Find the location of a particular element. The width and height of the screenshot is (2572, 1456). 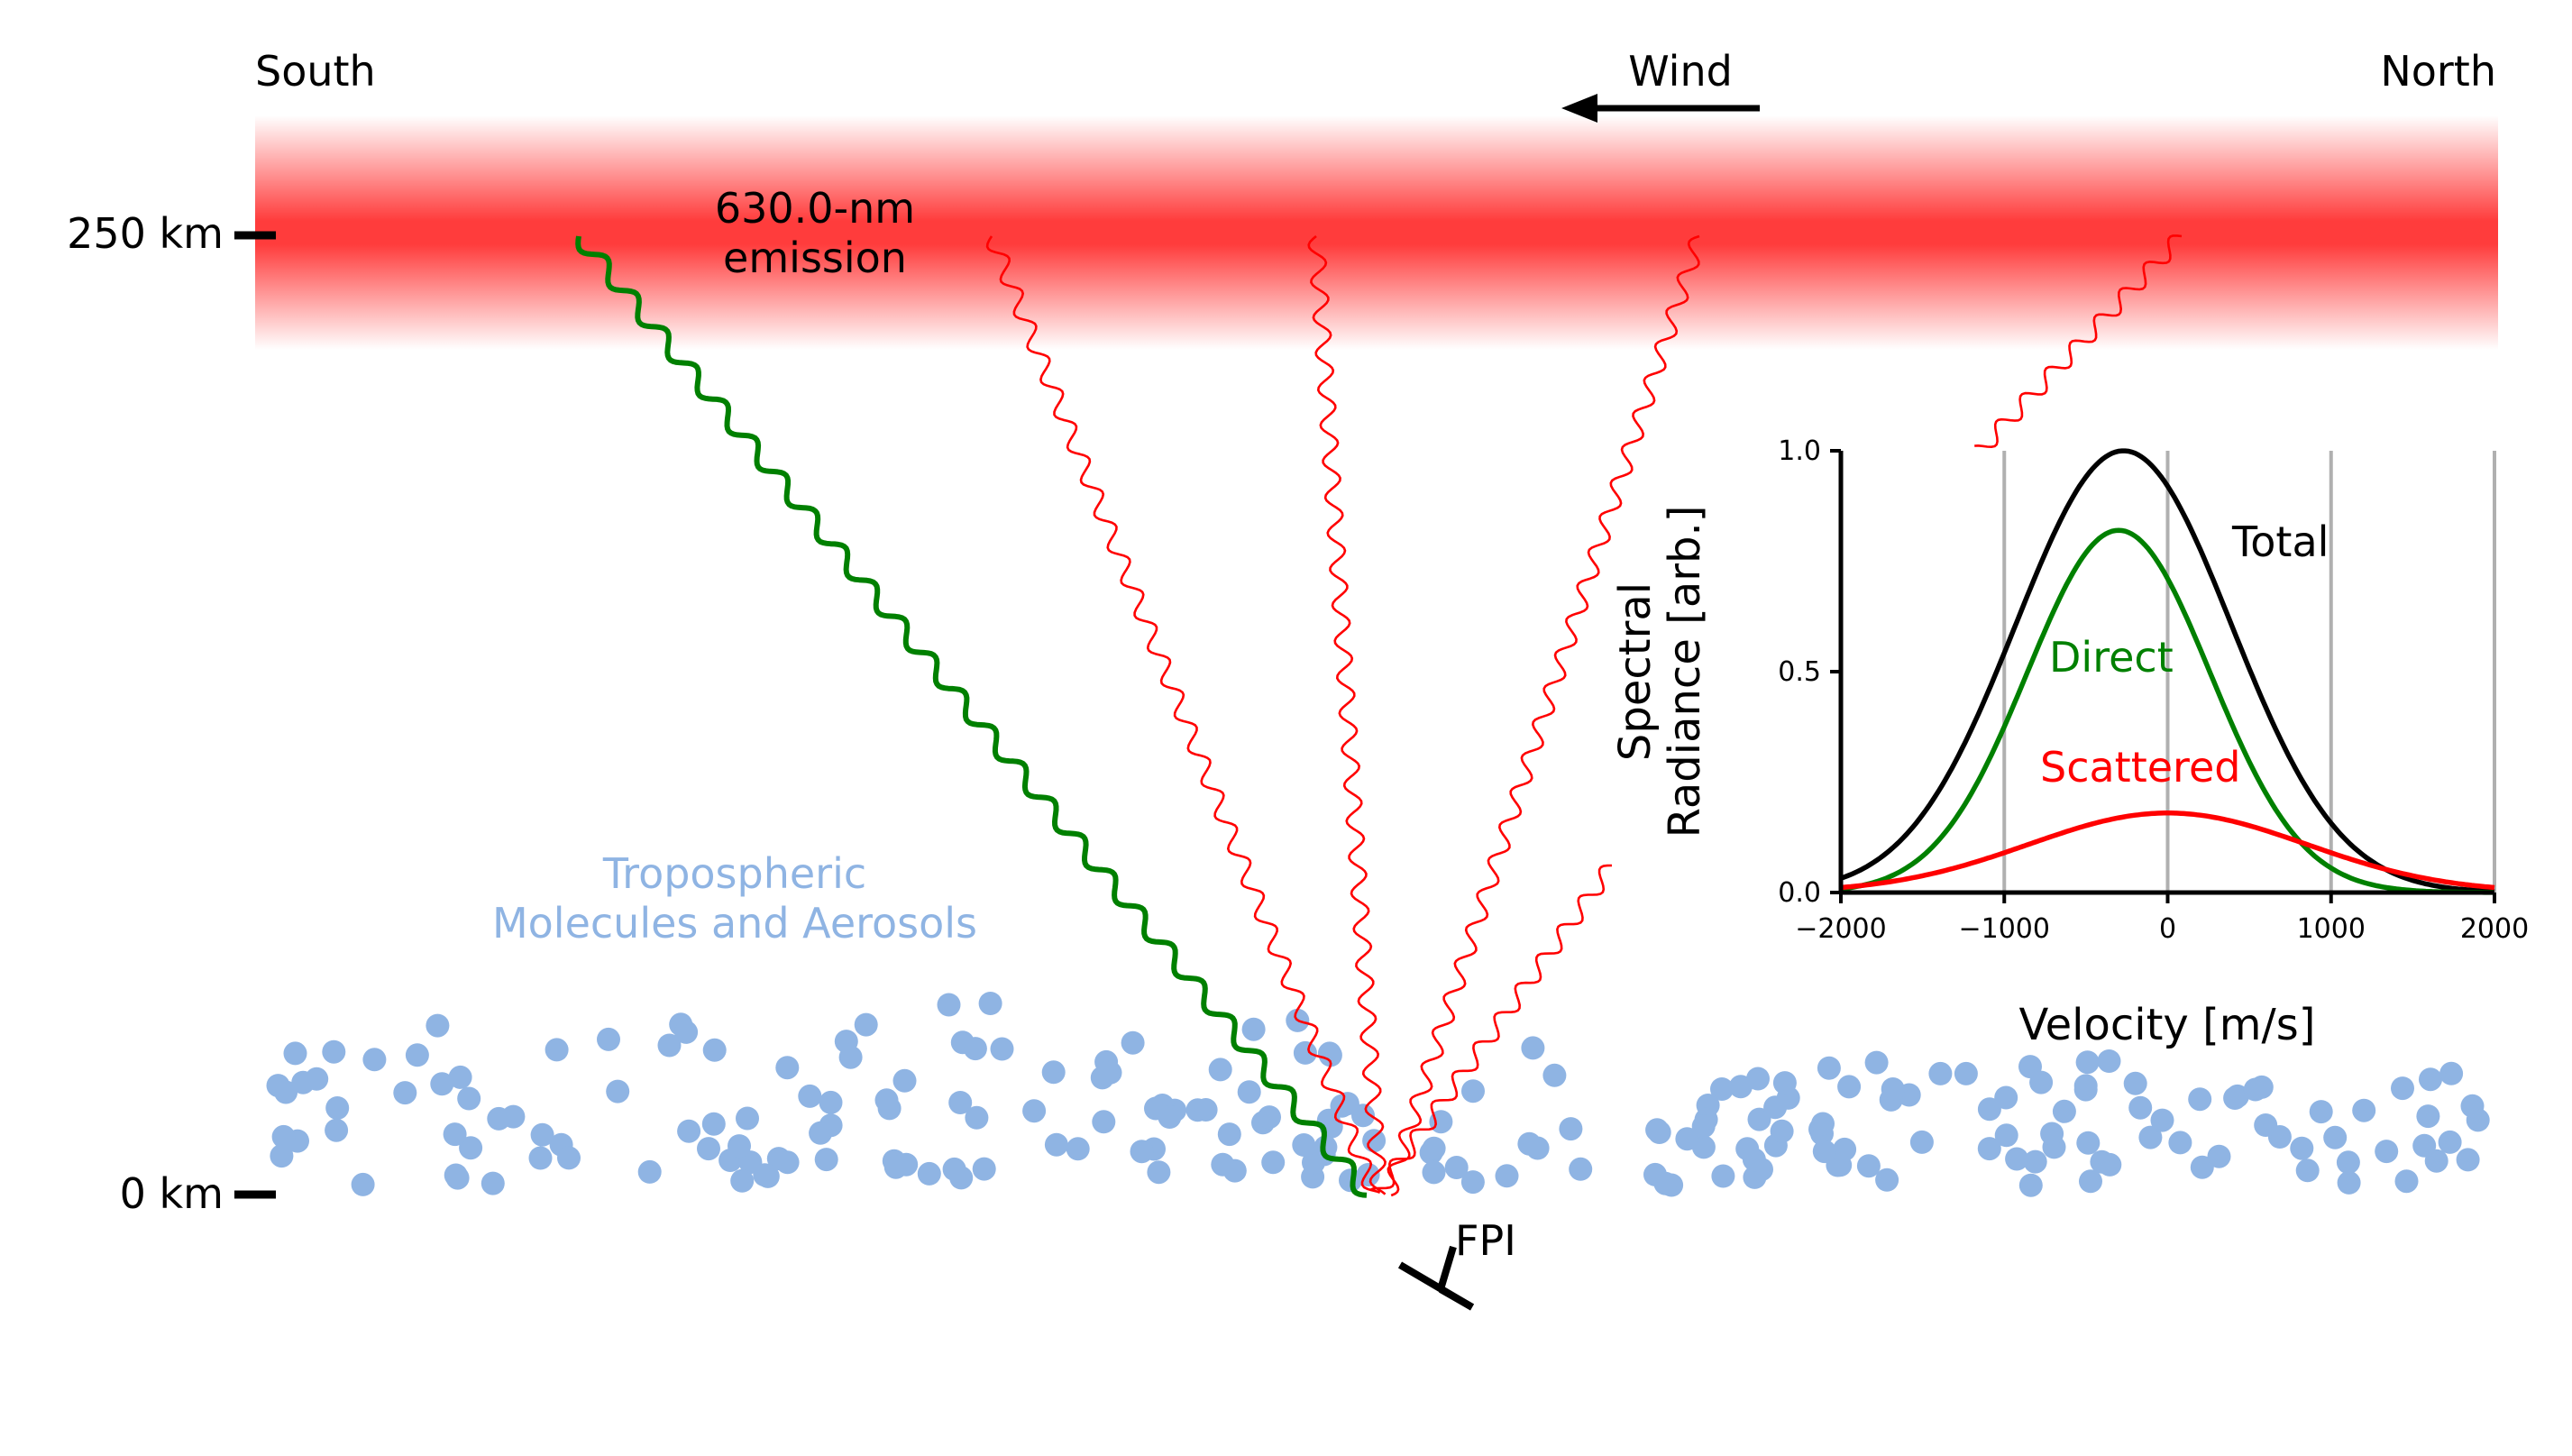

emission-label-line1: 630.0-nm is located at coordinates (815, 209).